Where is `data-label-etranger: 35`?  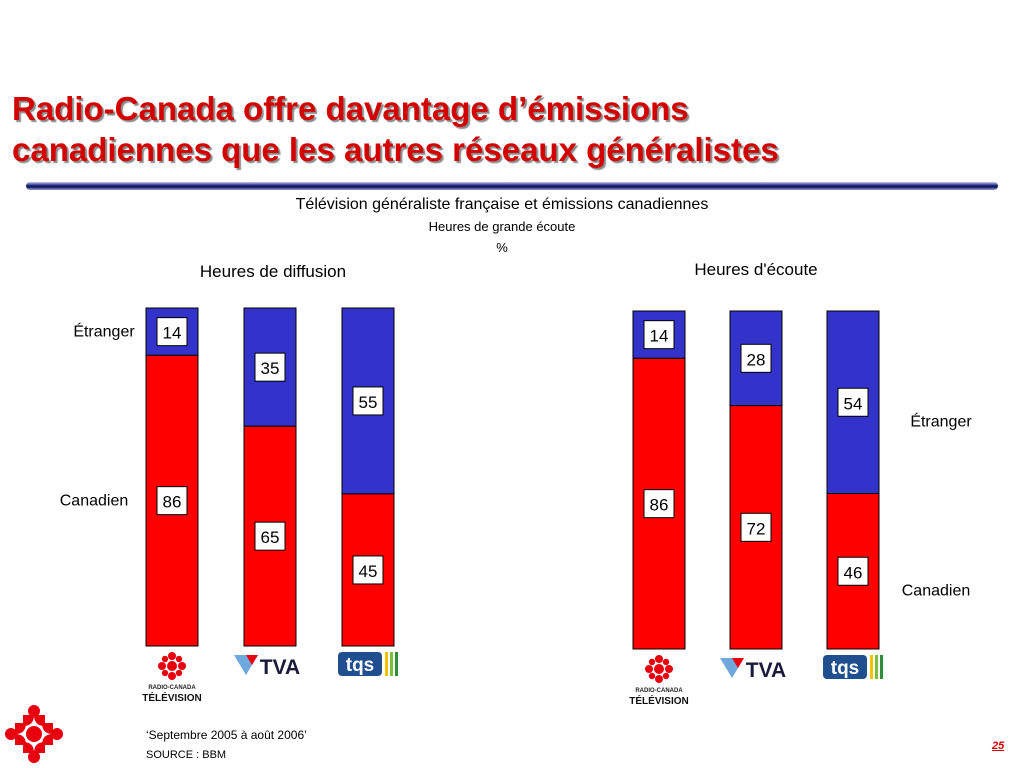
data-label-etranger: 35 is located at coordinates (270, 368).